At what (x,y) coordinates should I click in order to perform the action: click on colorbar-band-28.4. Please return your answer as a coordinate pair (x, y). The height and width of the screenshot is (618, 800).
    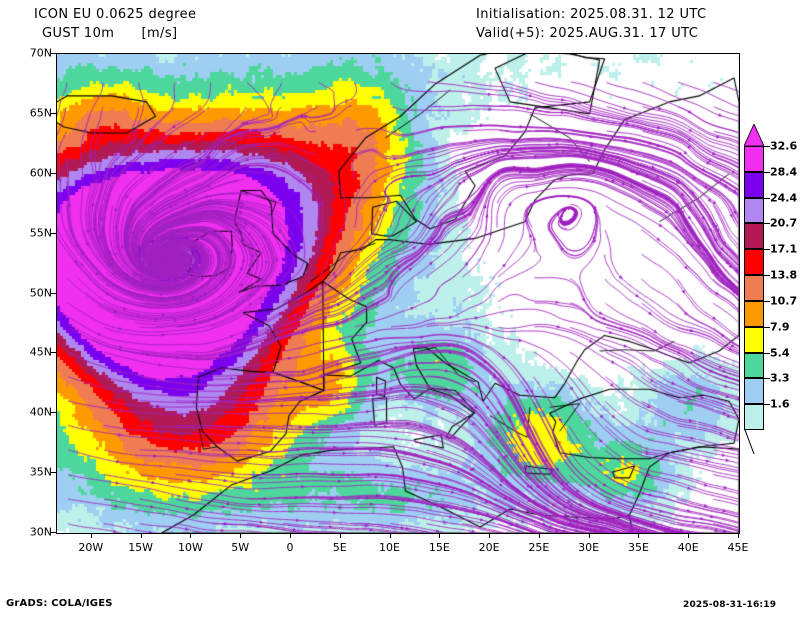
    Looking at the image, I should click on (754, 184).